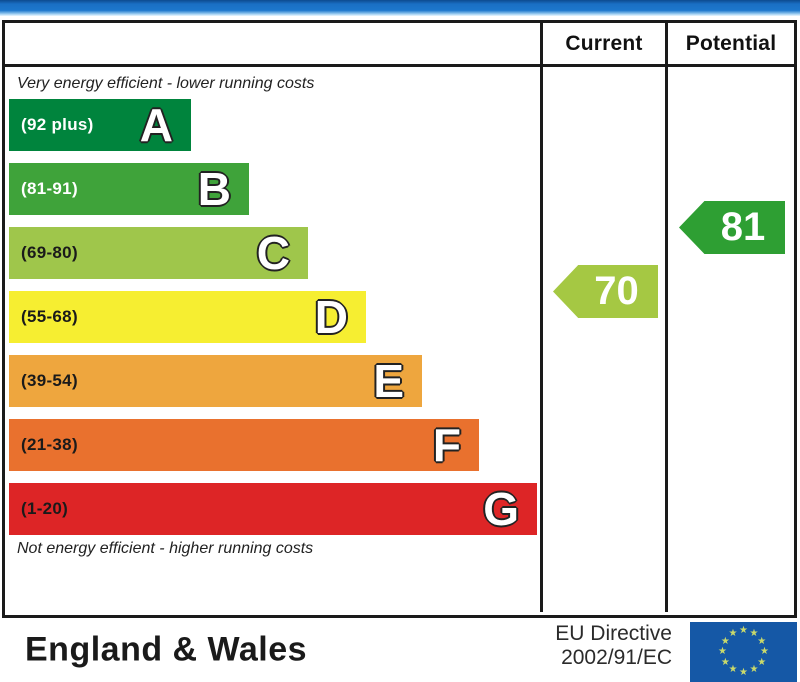 The image size is (800, 682). What do you see at coordinates (732, 227) in the screenshot?
I see `potential-rating-arrow: 81` at bounding box center [732, 227].